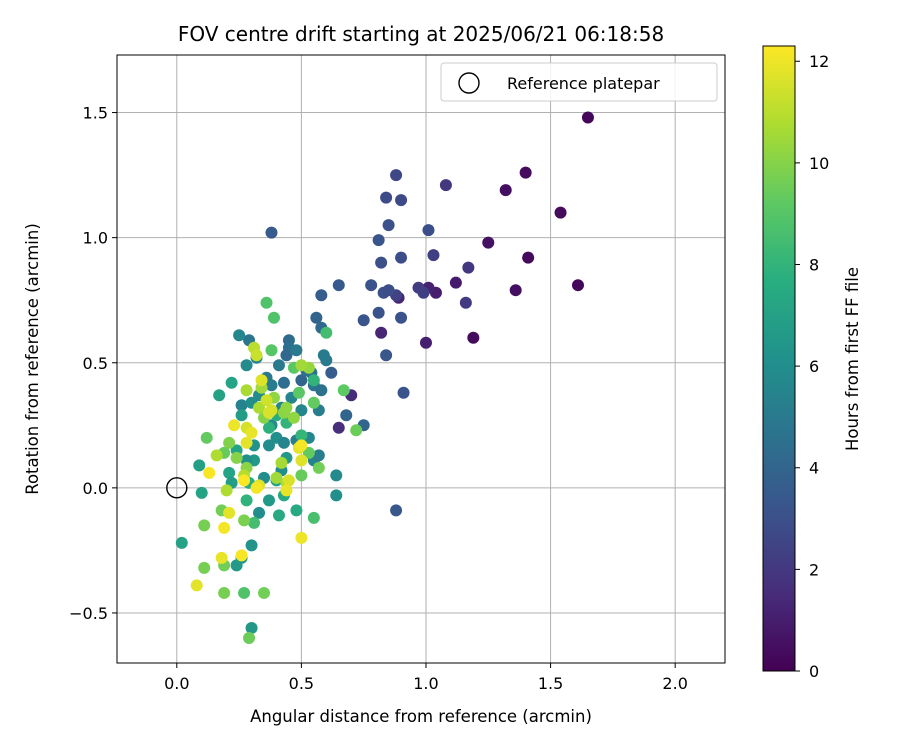  I want to click on legend-box, so click(579, 82).